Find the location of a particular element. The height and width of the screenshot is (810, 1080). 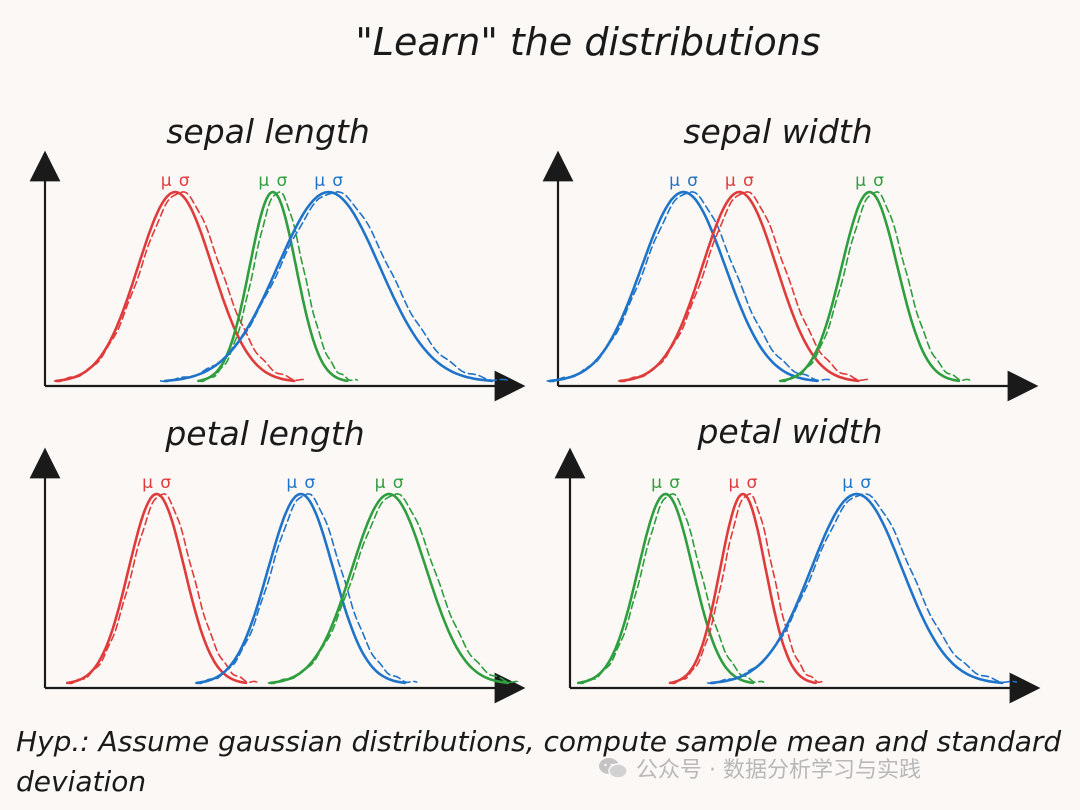

wechat-icon is located at coordinates (613, 768).